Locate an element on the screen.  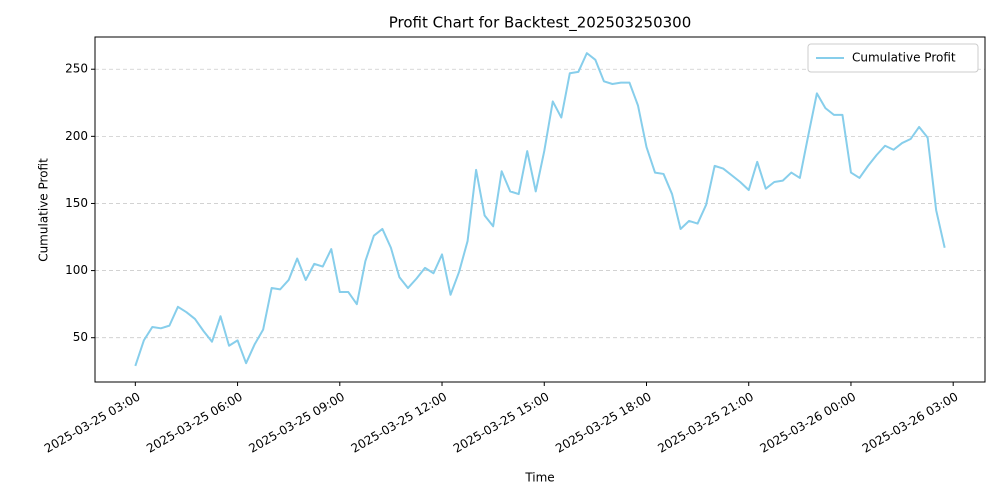
y-tick-label: 200 is located at coordinates (76, 136).